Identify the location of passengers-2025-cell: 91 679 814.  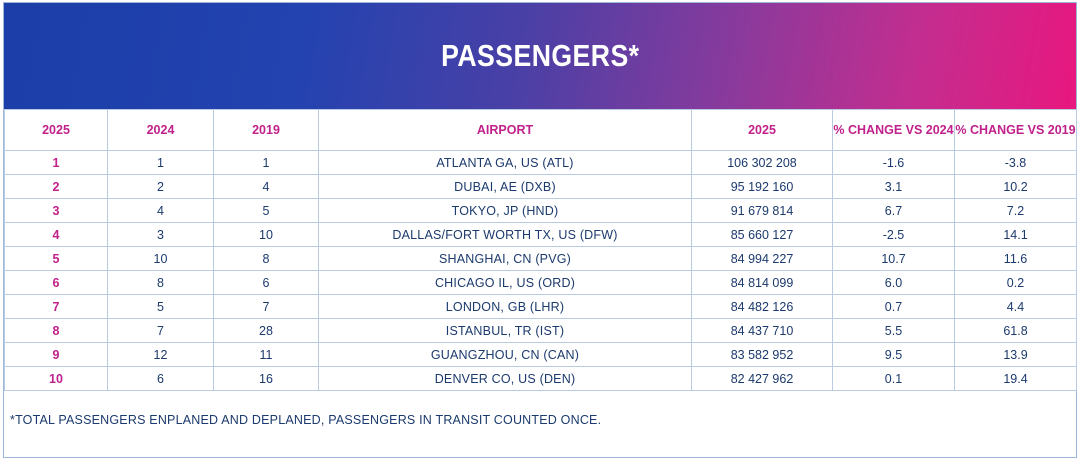
(762, 210).